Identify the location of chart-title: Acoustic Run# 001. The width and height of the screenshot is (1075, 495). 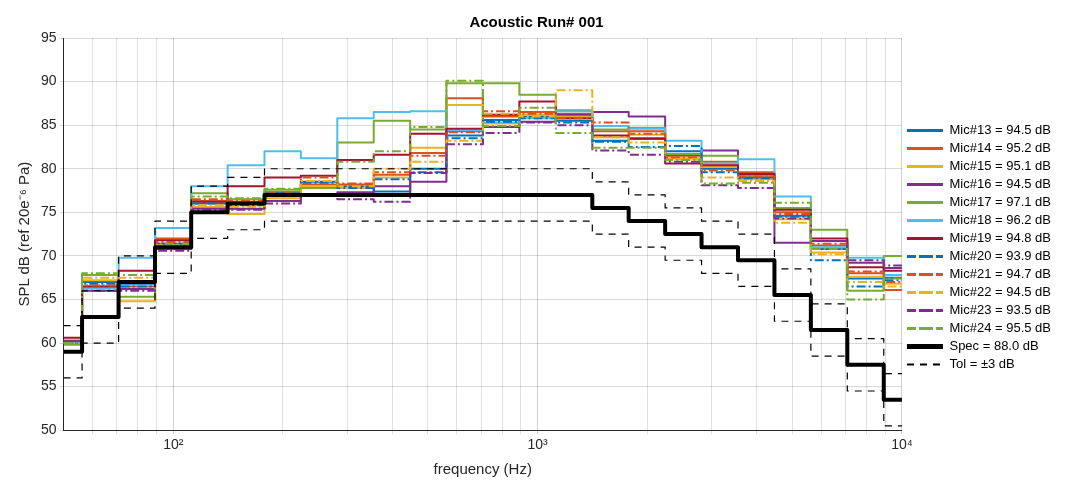
(536, 22).